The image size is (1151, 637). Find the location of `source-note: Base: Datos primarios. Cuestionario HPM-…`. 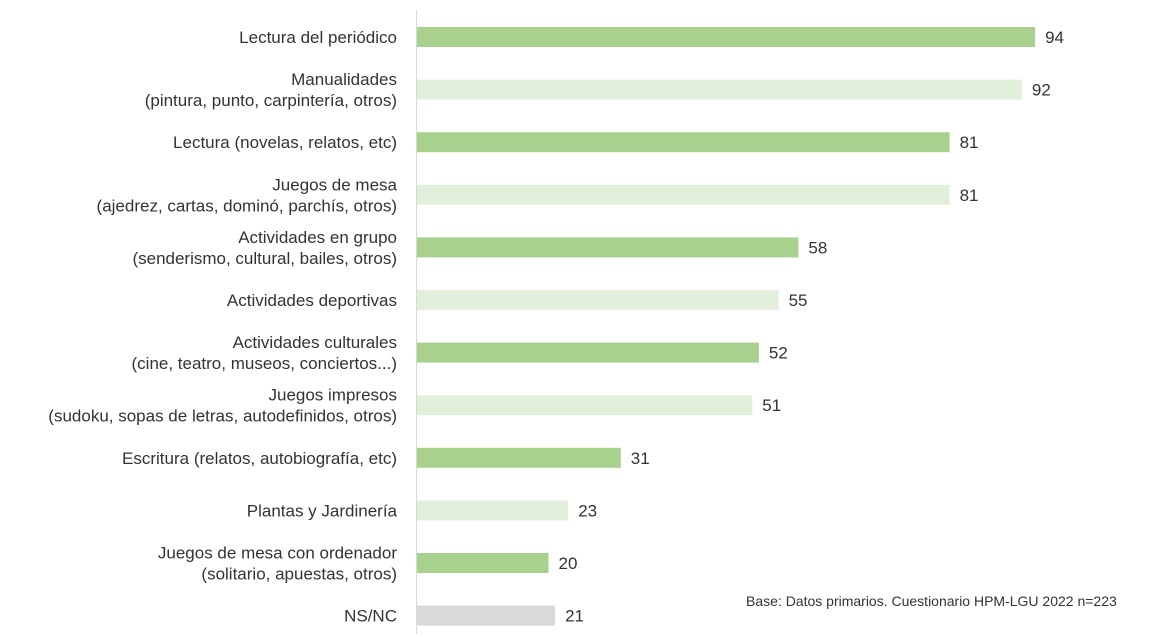

source-note: Base: Datos primarios. Cuestionario HPM-… is located at coordinates (931, 601).